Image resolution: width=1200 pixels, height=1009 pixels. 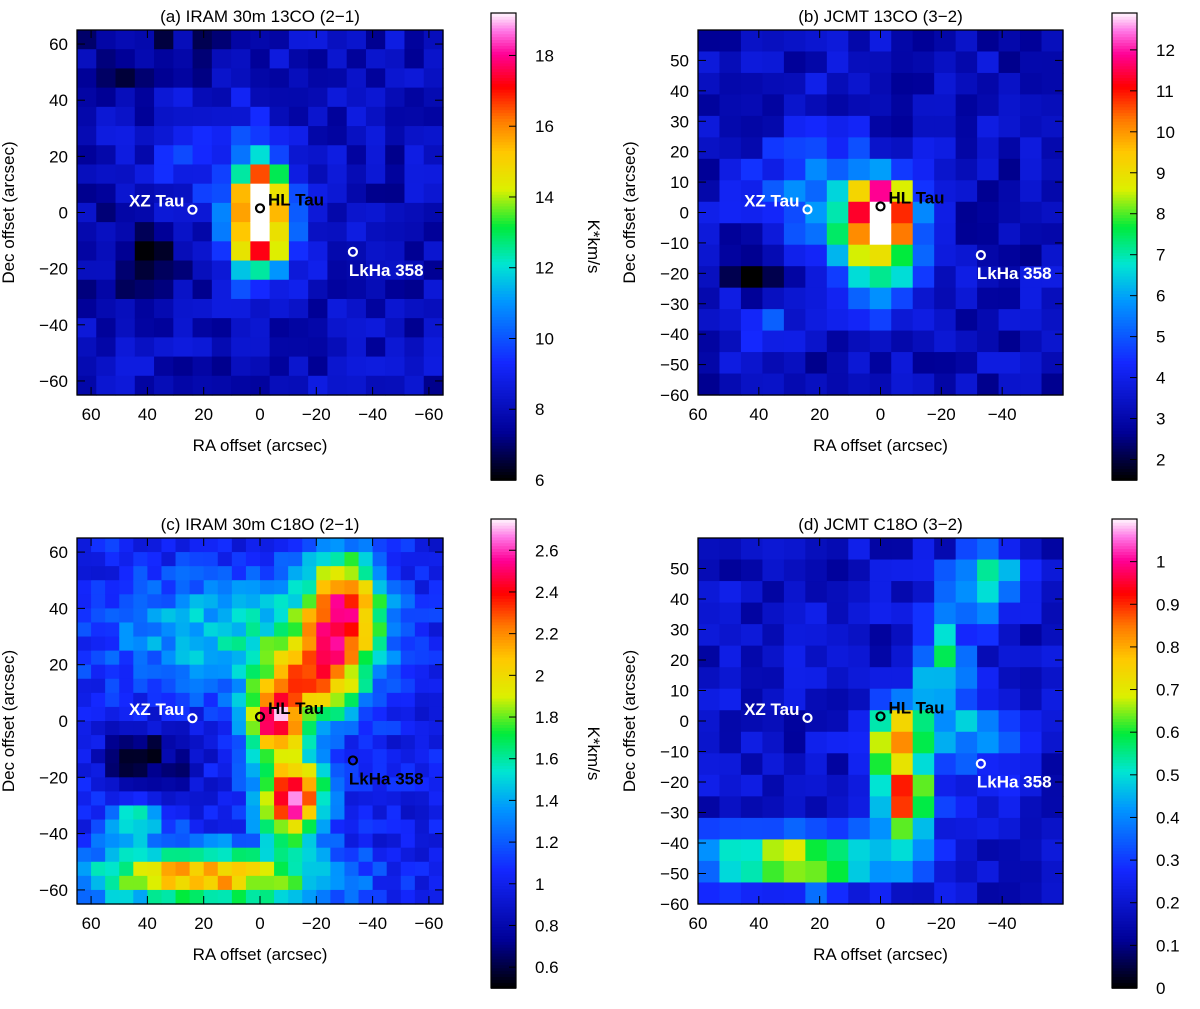 I want to click on heatmap-d, so click(x=881, y=721).